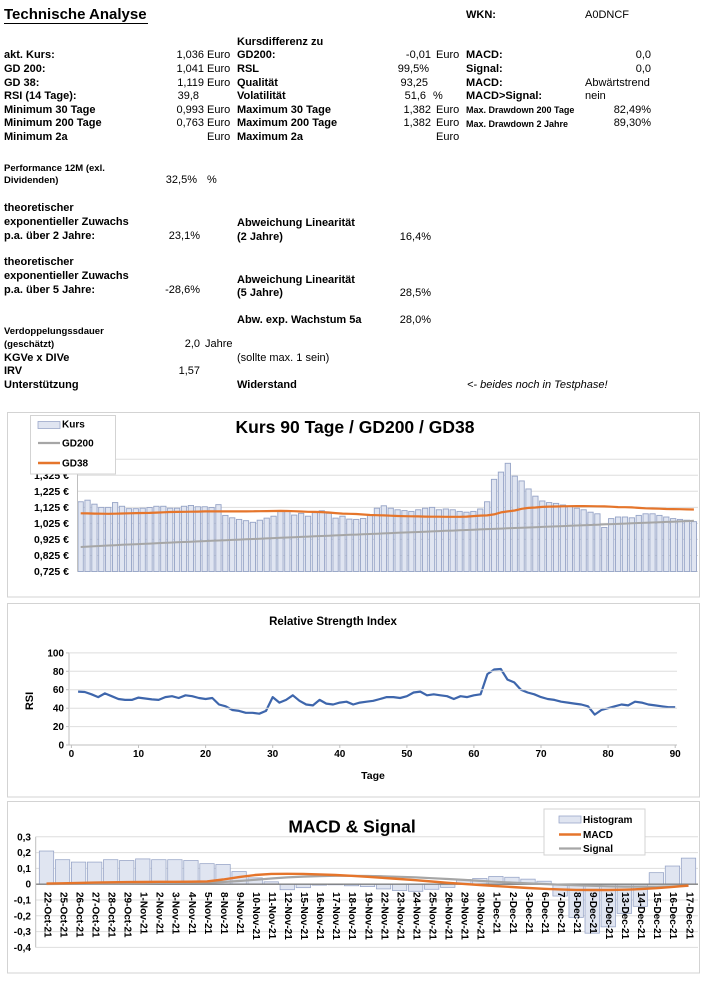  Describe the element at coordinates (383, 916) in the screenshot. I see `svg-text: 22-Nov-21` at that location.